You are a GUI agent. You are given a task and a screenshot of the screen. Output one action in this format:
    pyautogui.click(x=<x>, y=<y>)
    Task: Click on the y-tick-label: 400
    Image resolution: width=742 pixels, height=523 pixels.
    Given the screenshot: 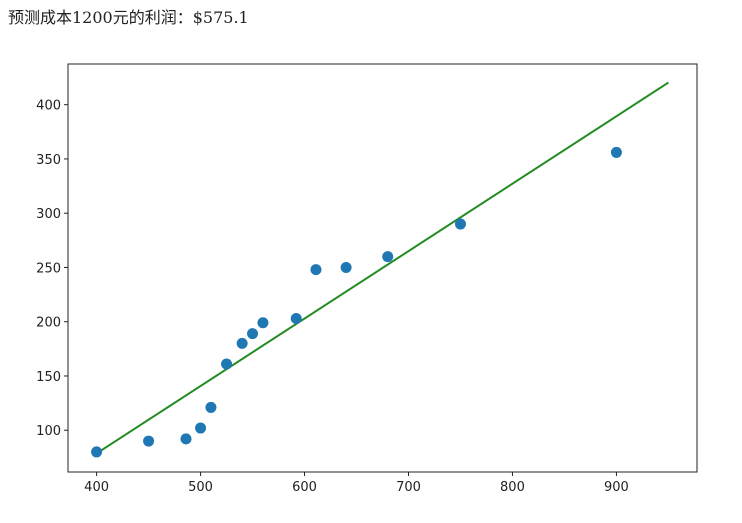 What is the action you would take?
    pyautogui.click(x=48, y=106)
    